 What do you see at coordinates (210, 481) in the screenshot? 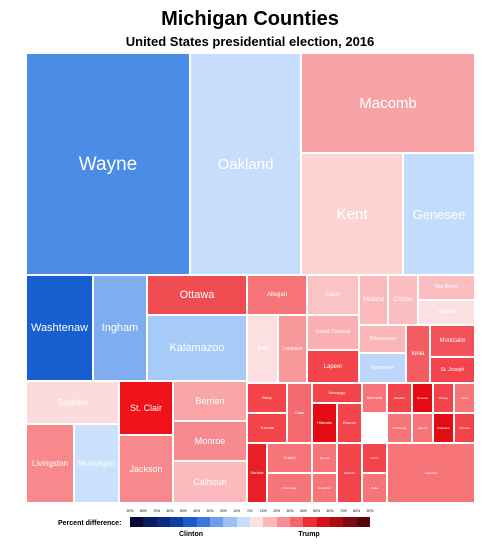
I see `county-label-calhoun: Calhoun` at bounding box center [210, 481].